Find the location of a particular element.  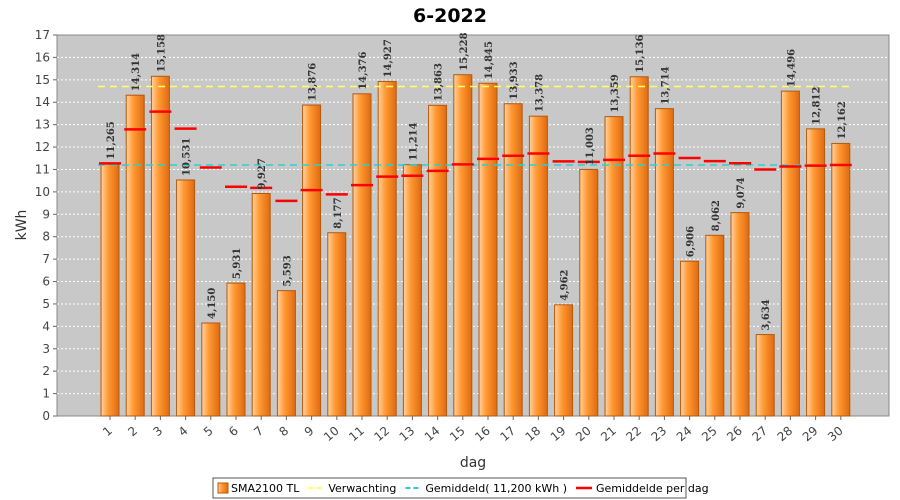

x-tick-label: 4 is located at coordinates (183, 432).